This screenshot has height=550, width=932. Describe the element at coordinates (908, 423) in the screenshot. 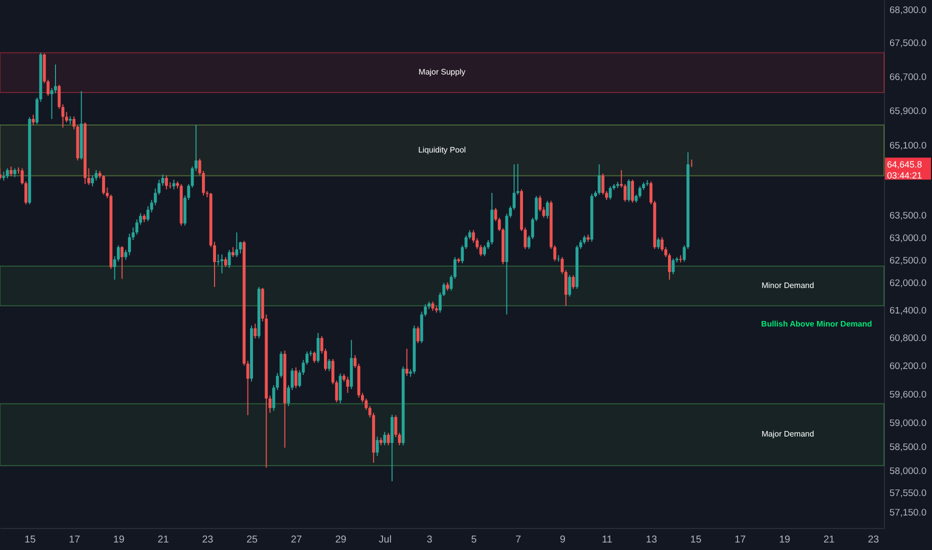

I see `y-tick-label: 59,000.0` at that location.